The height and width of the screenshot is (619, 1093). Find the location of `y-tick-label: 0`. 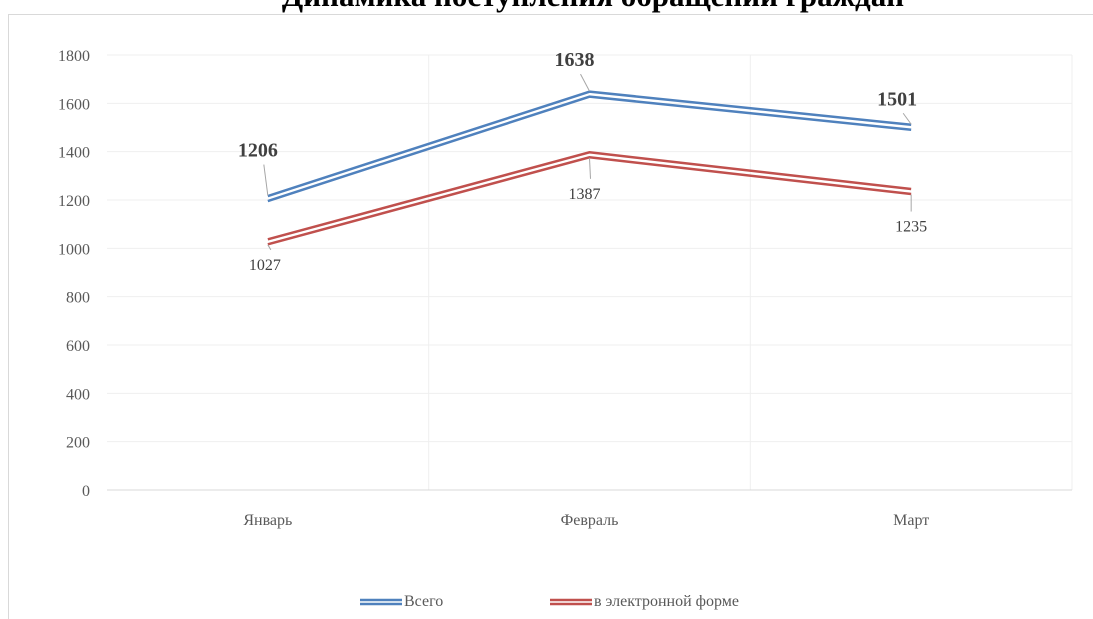

y-tick-label: 0 is located at coordinates (86, 491).